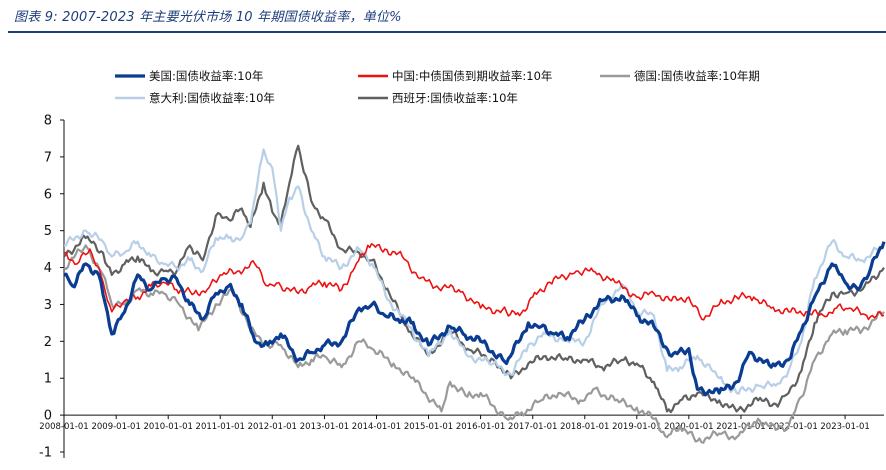  I want to click on x-tick-label: 2014-01-01, so click(376, 427).